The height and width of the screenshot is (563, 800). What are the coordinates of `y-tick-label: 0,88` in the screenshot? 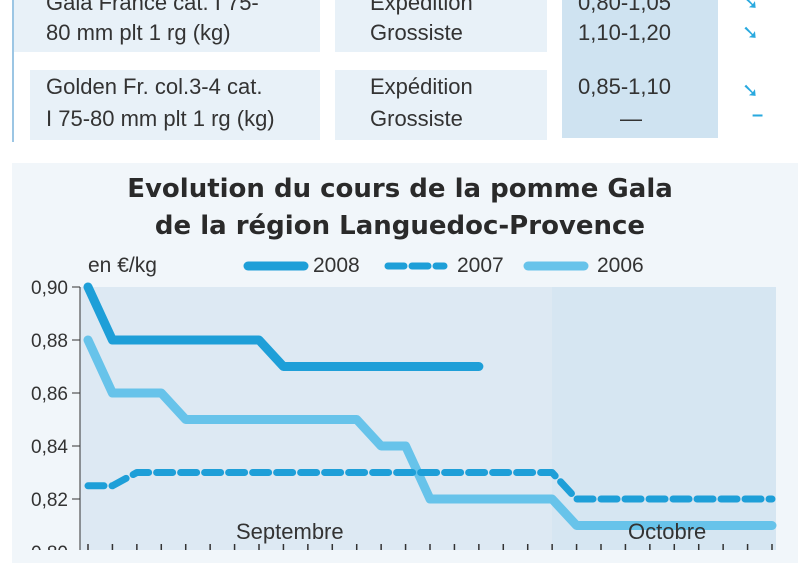 It's located at (49, 341).